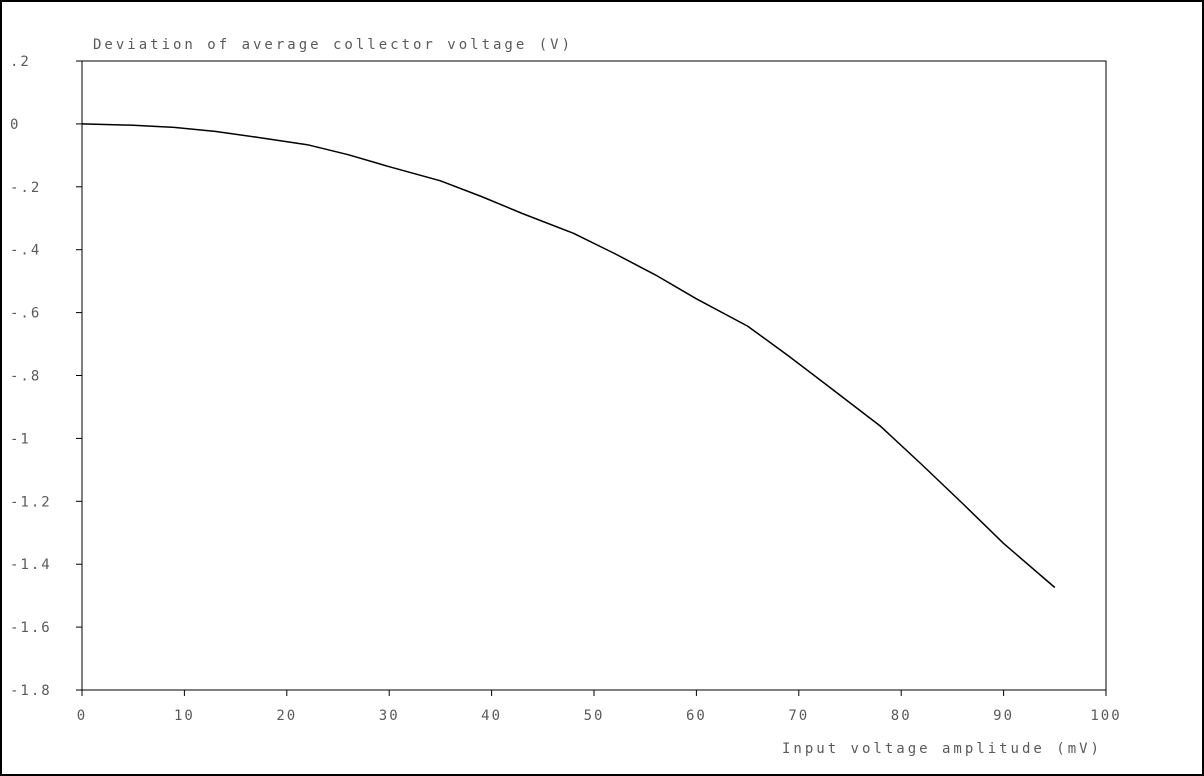 This screenshot has width=1204, height=776. Describe the element at coordinates (15, 125) in the screenshot. I see `y-tick-label: 0` at that location.